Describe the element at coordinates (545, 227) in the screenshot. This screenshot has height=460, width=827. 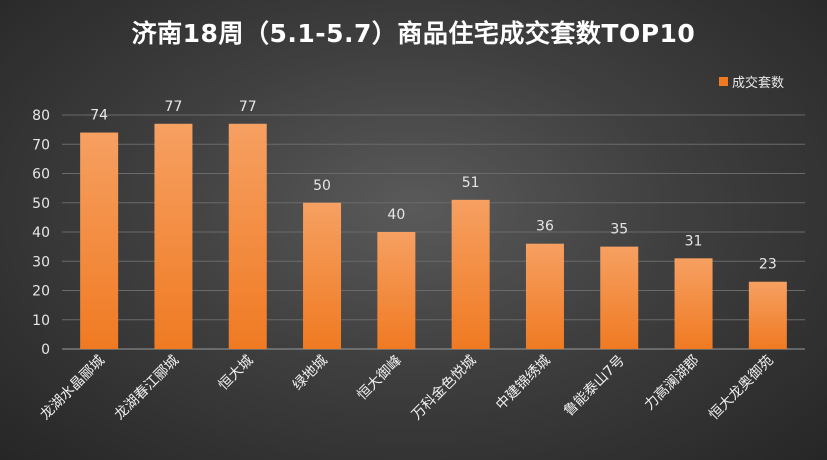
I see `data-label: 36` at that location.